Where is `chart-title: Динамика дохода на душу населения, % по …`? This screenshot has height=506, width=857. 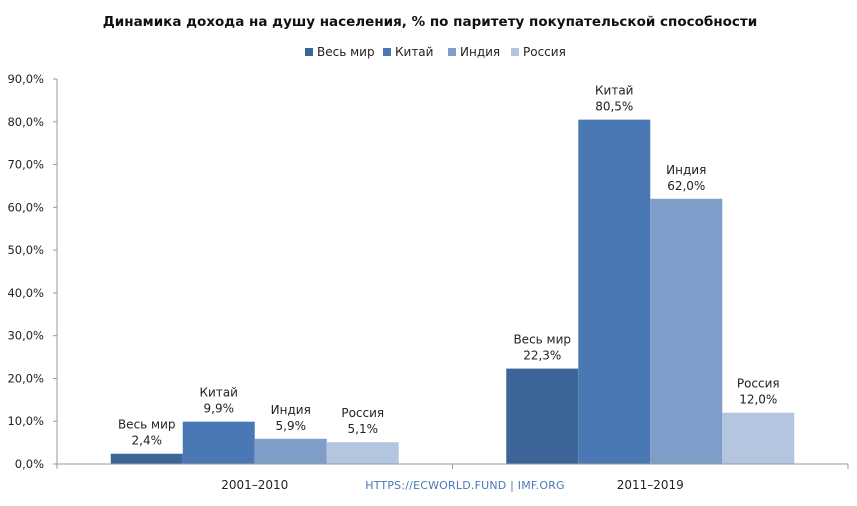 chart-title: Динамика дохода на душу населения, % по … is located at coordinates (430, 22).